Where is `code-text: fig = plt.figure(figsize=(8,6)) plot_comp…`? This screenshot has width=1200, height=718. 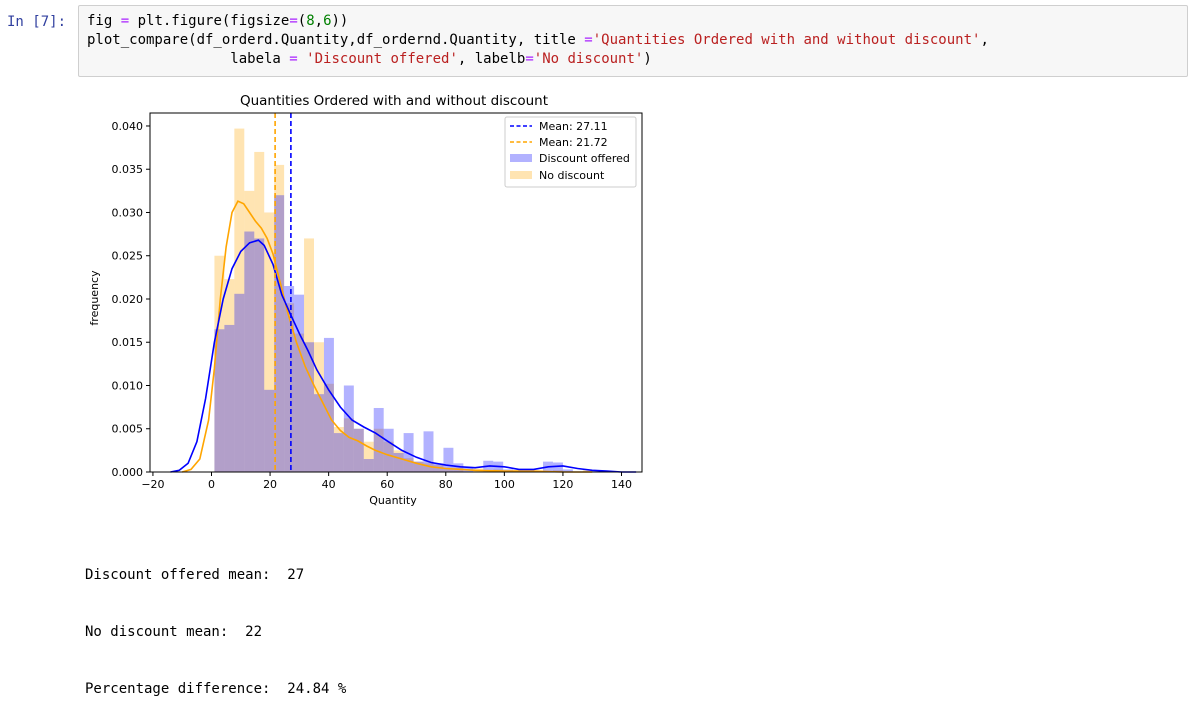 code-text: fig = plt.figure(figsize=(8,6)) plot_comp… is located at coordinates (538, 40).